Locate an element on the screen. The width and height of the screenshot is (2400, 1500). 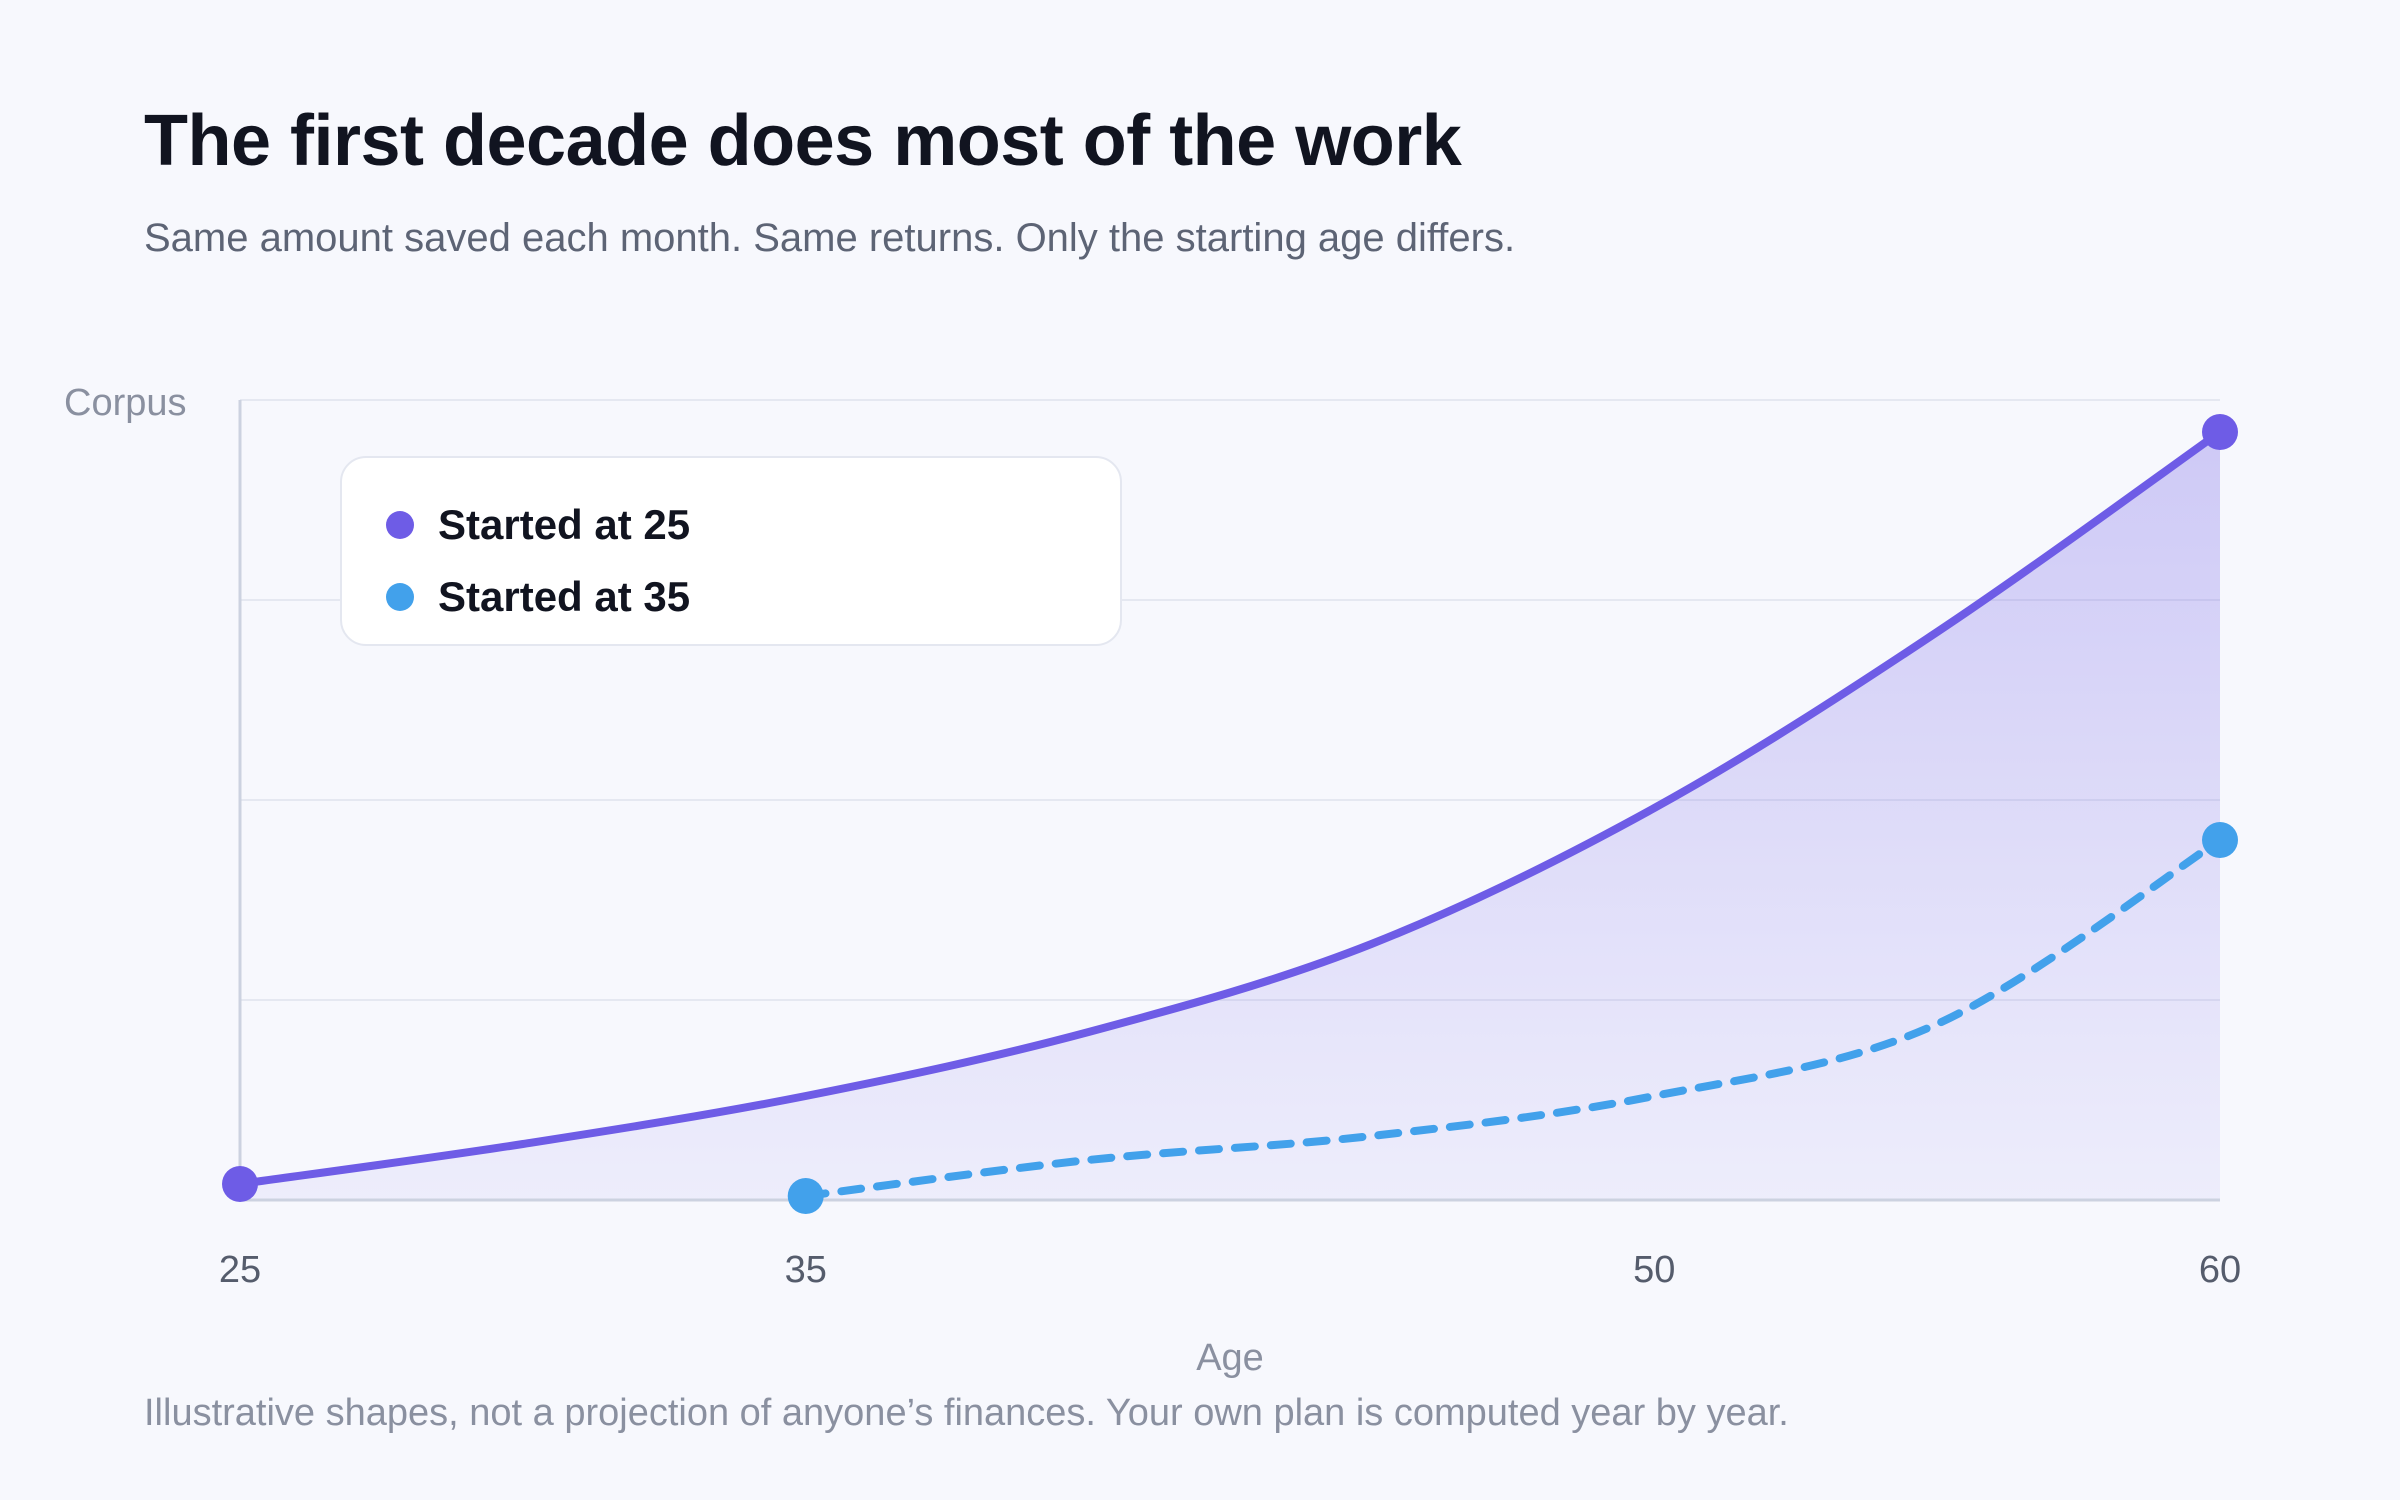
legend-label-started-35: Started at 35 is located at coordinates (564, 596).